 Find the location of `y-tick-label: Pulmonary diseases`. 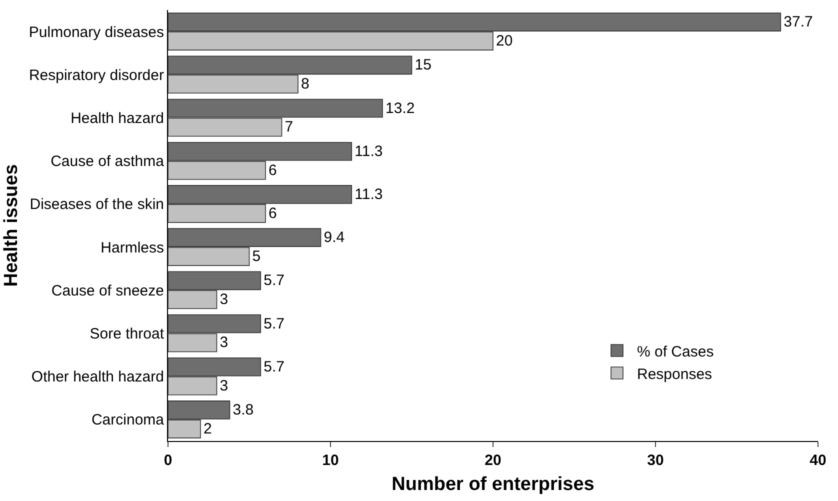

y-tick-label: Pulmonary diseases is located at coordinates (96, 32).